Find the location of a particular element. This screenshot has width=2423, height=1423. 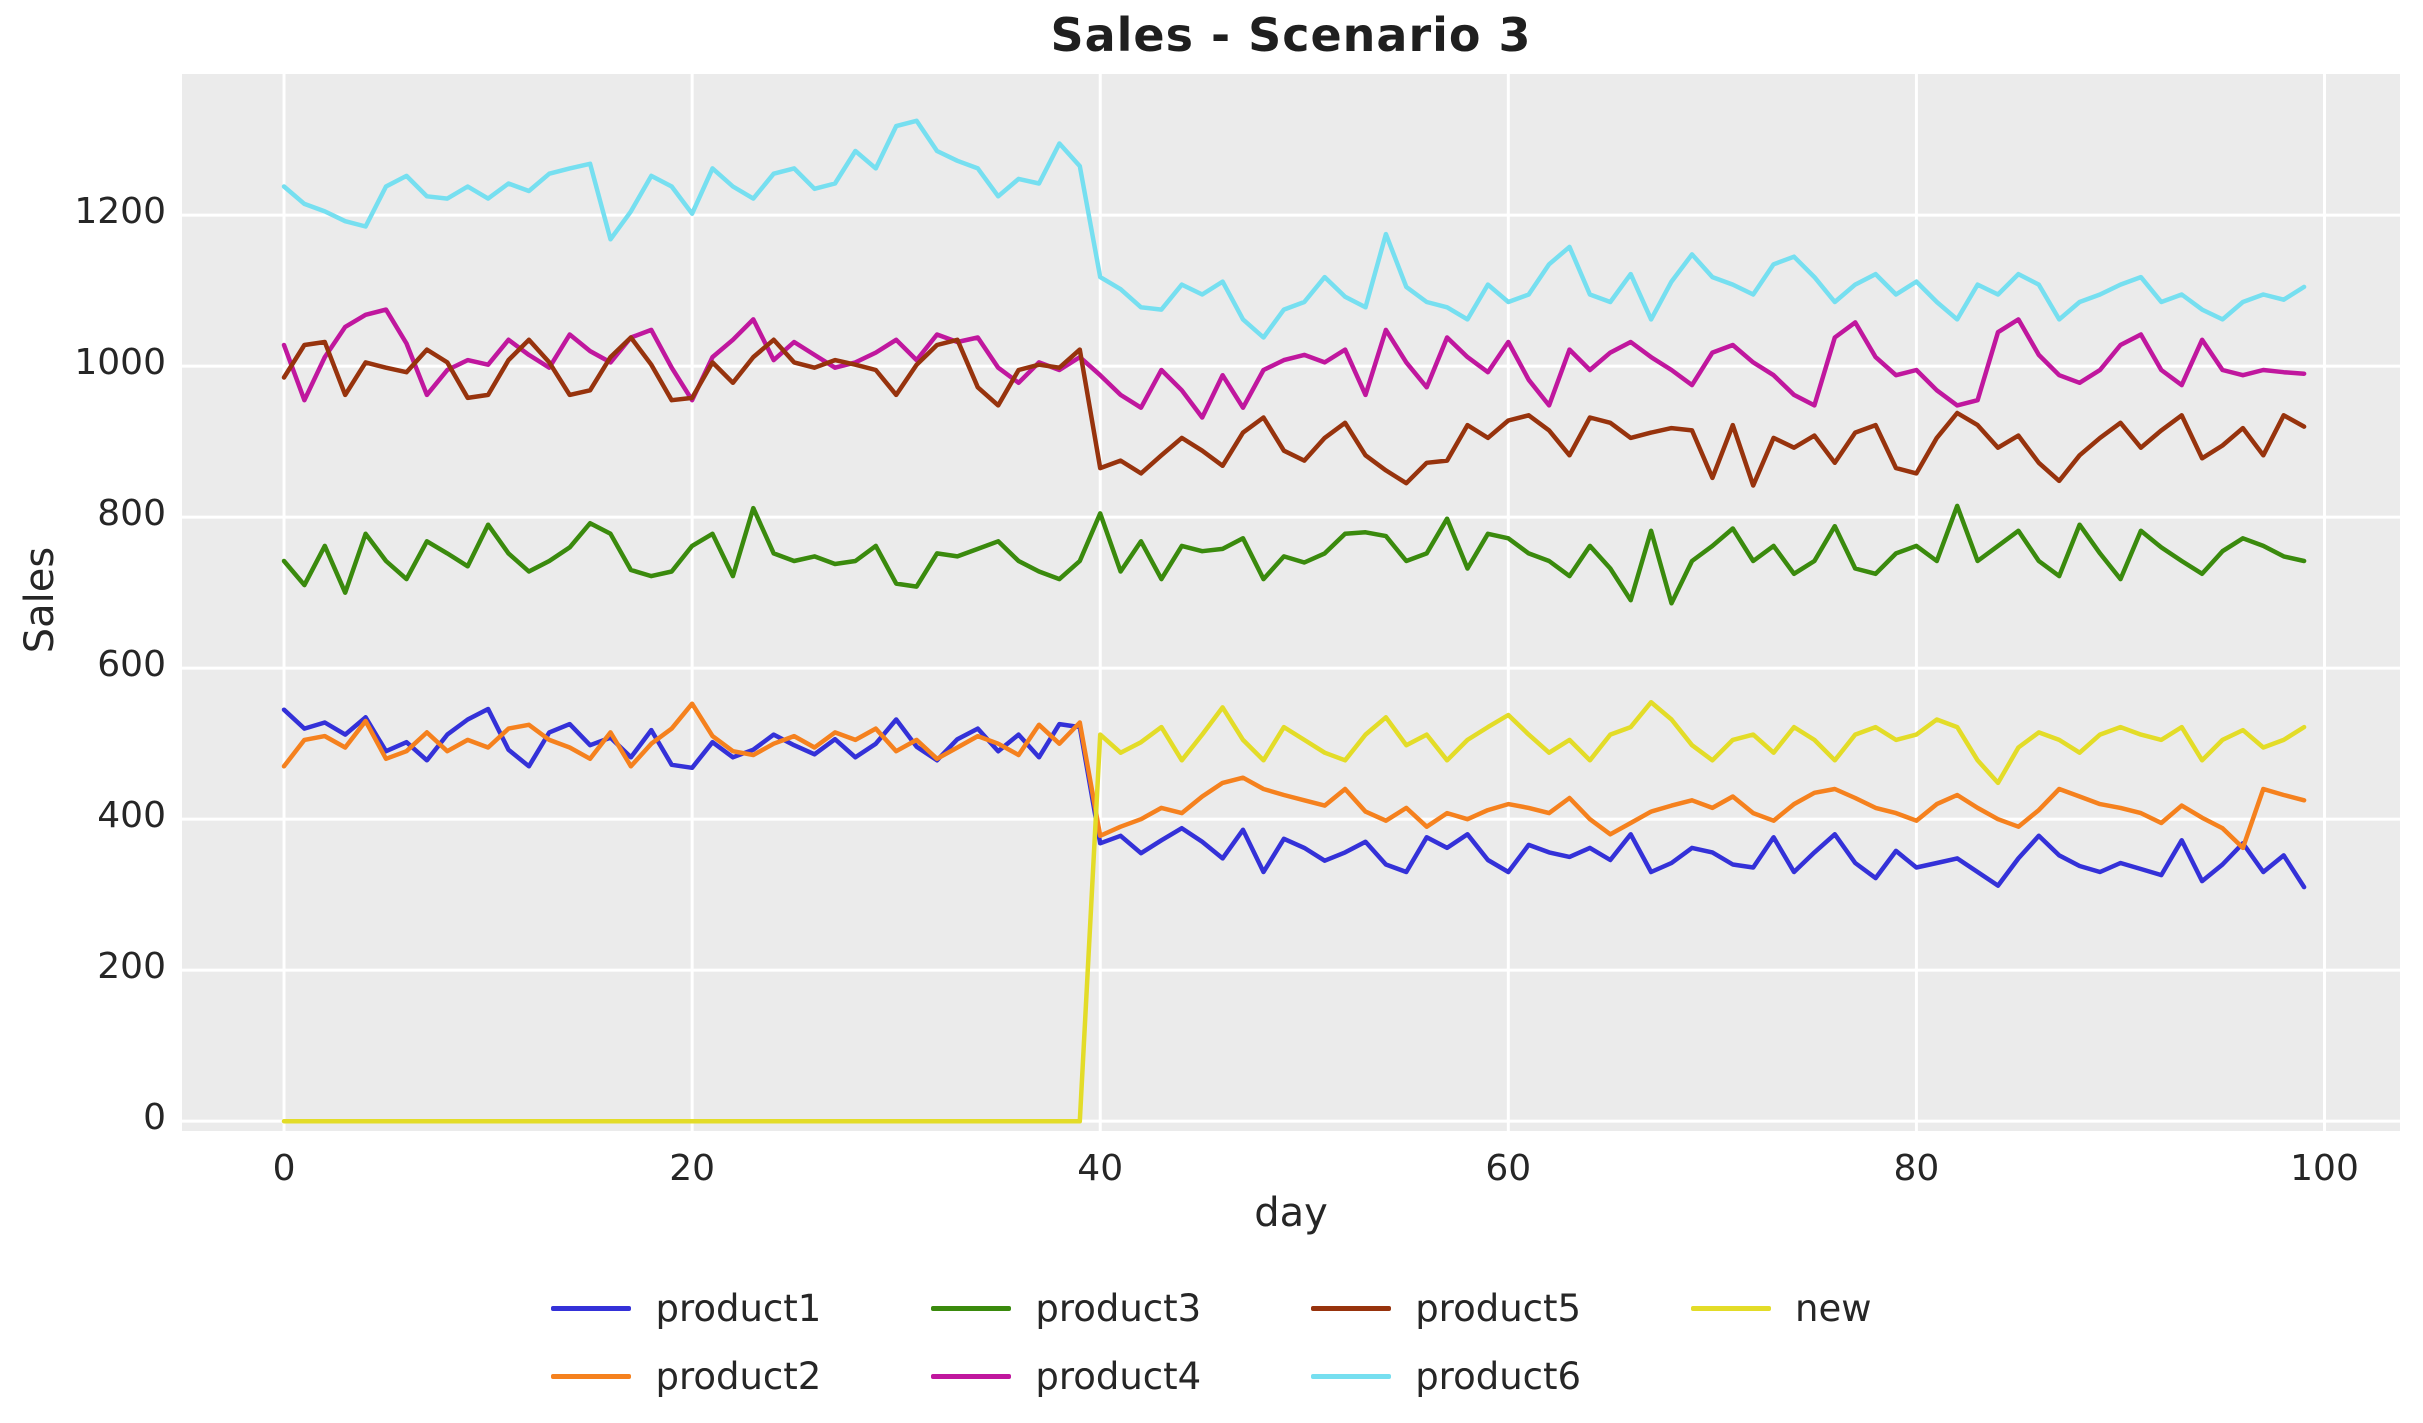

y-tick-label-1200: 1200 is located at coordinates (120, 212).